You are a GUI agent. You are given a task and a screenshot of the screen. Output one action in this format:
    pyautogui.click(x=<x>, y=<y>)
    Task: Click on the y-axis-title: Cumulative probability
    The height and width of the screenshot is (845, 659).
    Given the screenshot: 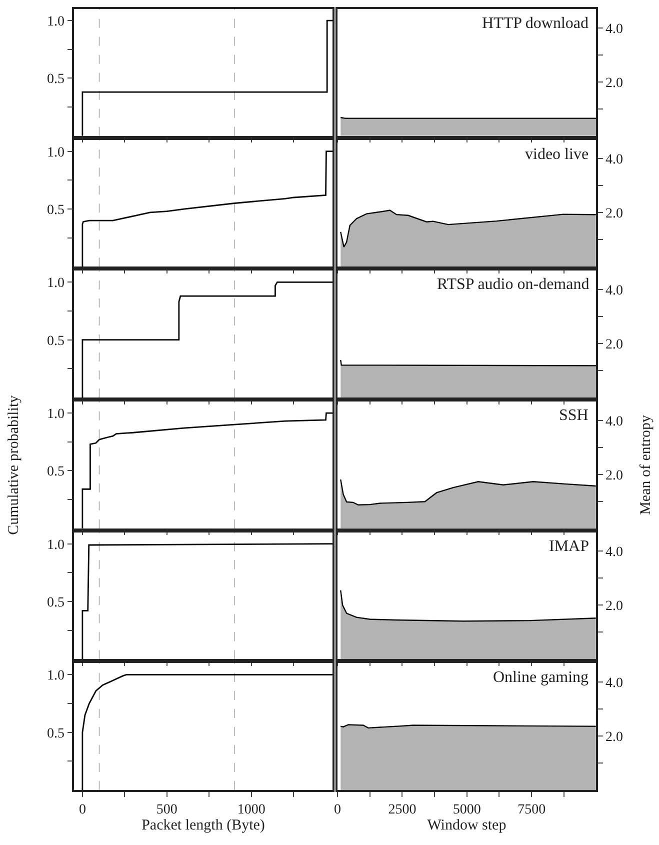 What is the action you would take?
    pyautogui.click(x=14, y=464)
    